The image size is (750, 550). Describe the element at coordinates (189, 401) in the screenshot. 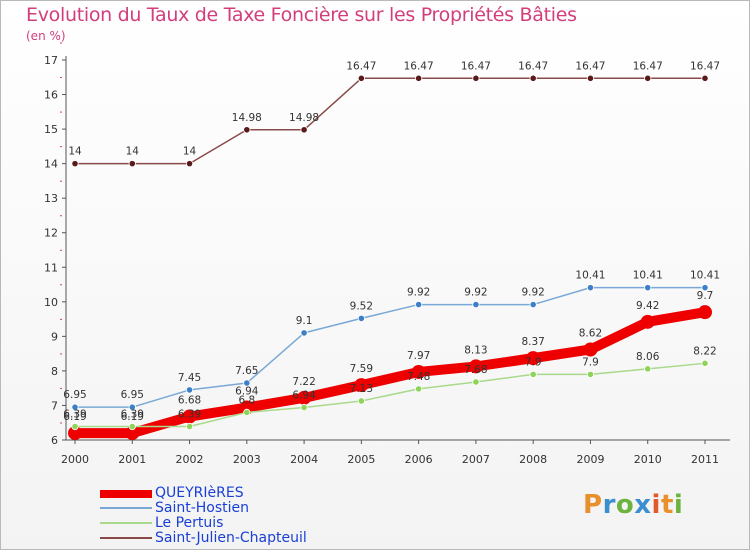

I see `data-label: 6.68` at that location.